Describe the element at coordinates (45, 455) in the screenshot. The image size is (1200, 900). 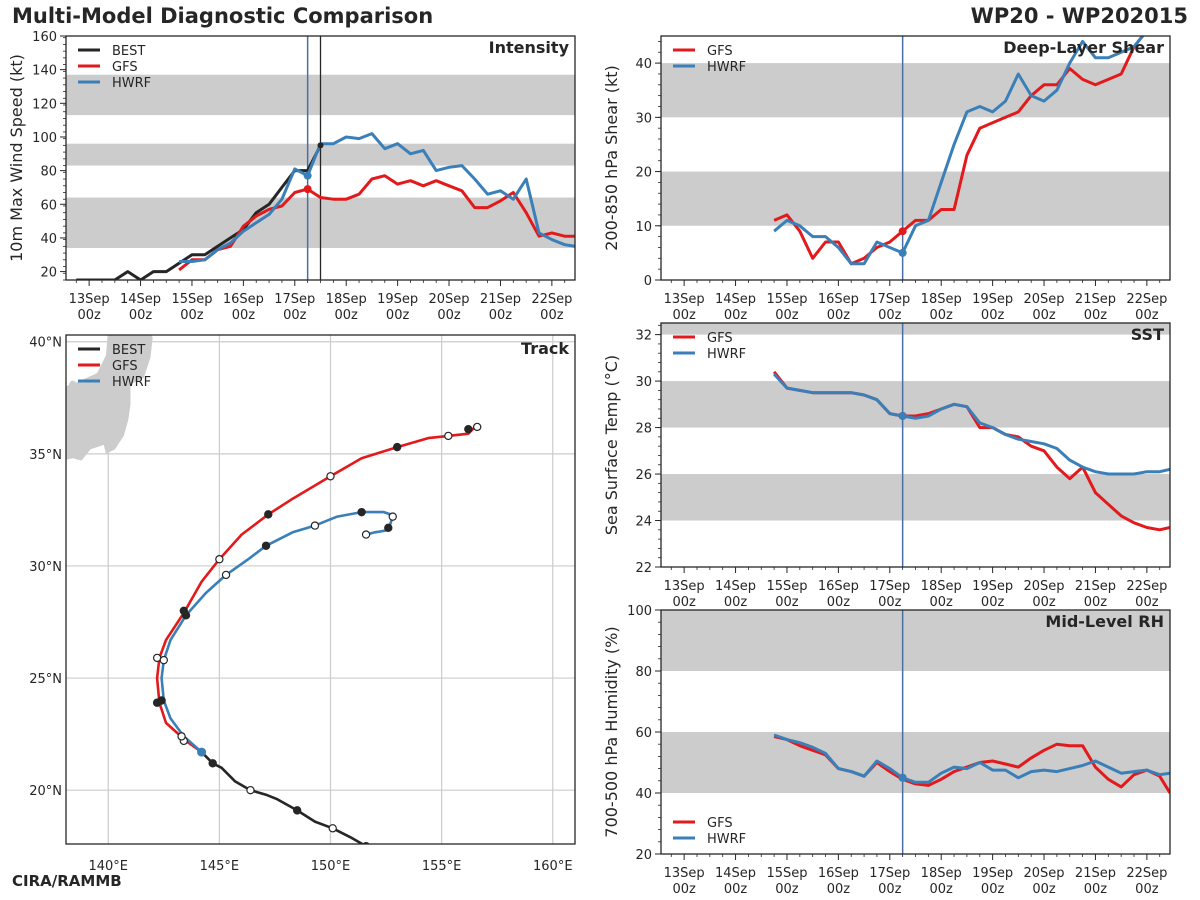
I see `lat-tick-label: 35°N` at that location.